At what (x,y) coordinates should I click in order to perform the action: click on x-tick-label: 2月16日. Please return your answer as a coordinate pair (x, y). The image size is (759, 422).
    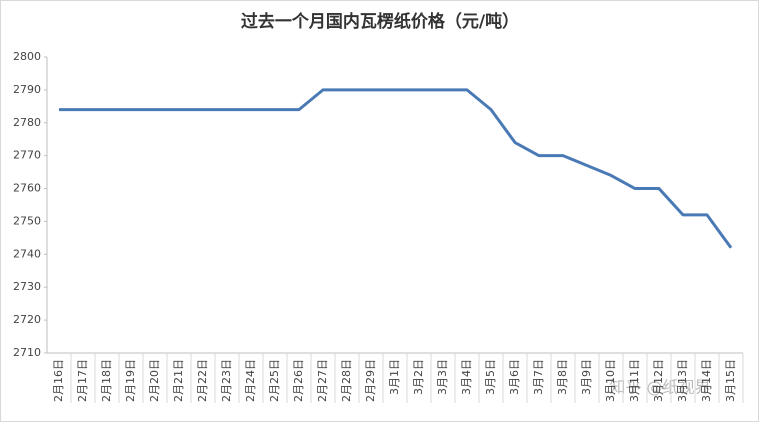
    Looking at the image, I should click on (58, 380).